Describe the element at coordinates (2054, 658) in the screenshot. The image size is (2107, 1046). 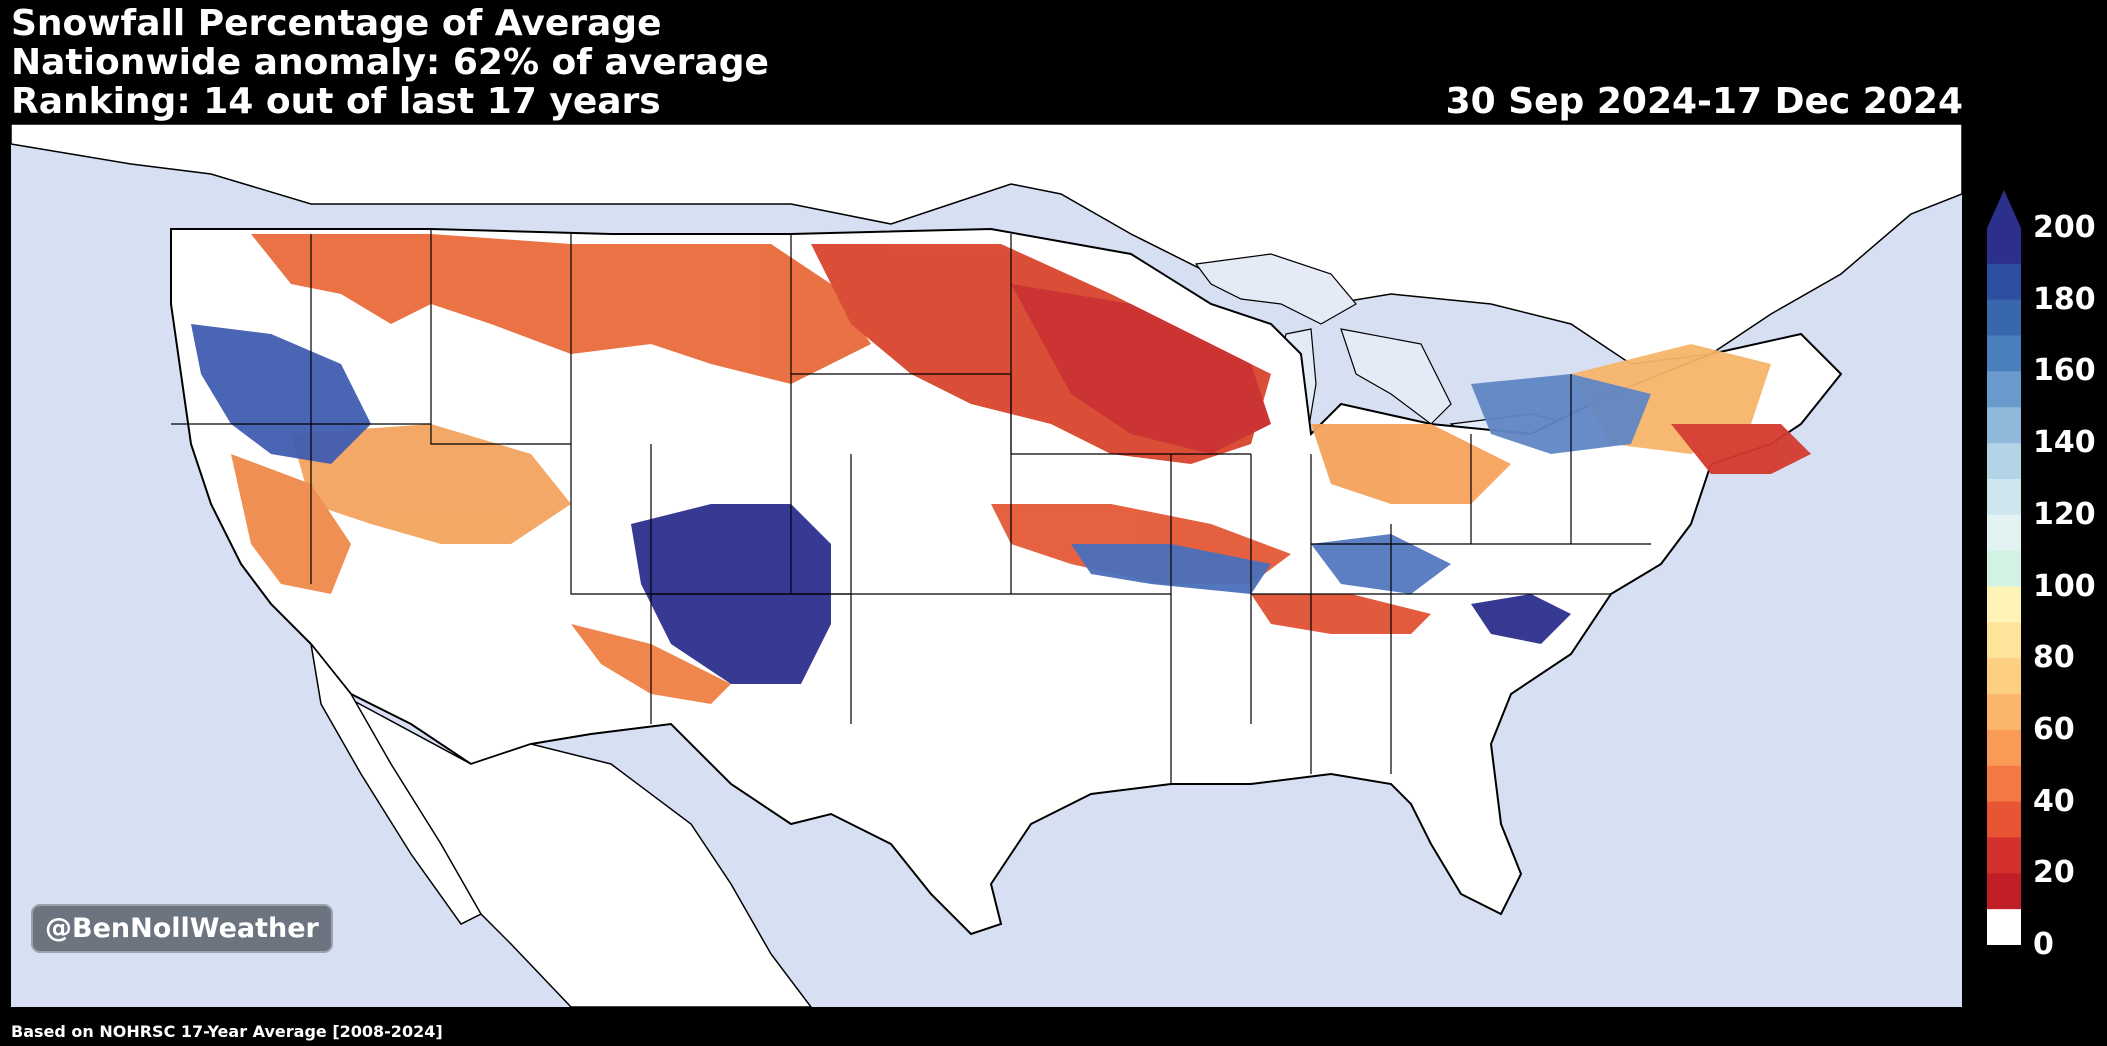
I see `colorbar-tick-label: 80` at that location.